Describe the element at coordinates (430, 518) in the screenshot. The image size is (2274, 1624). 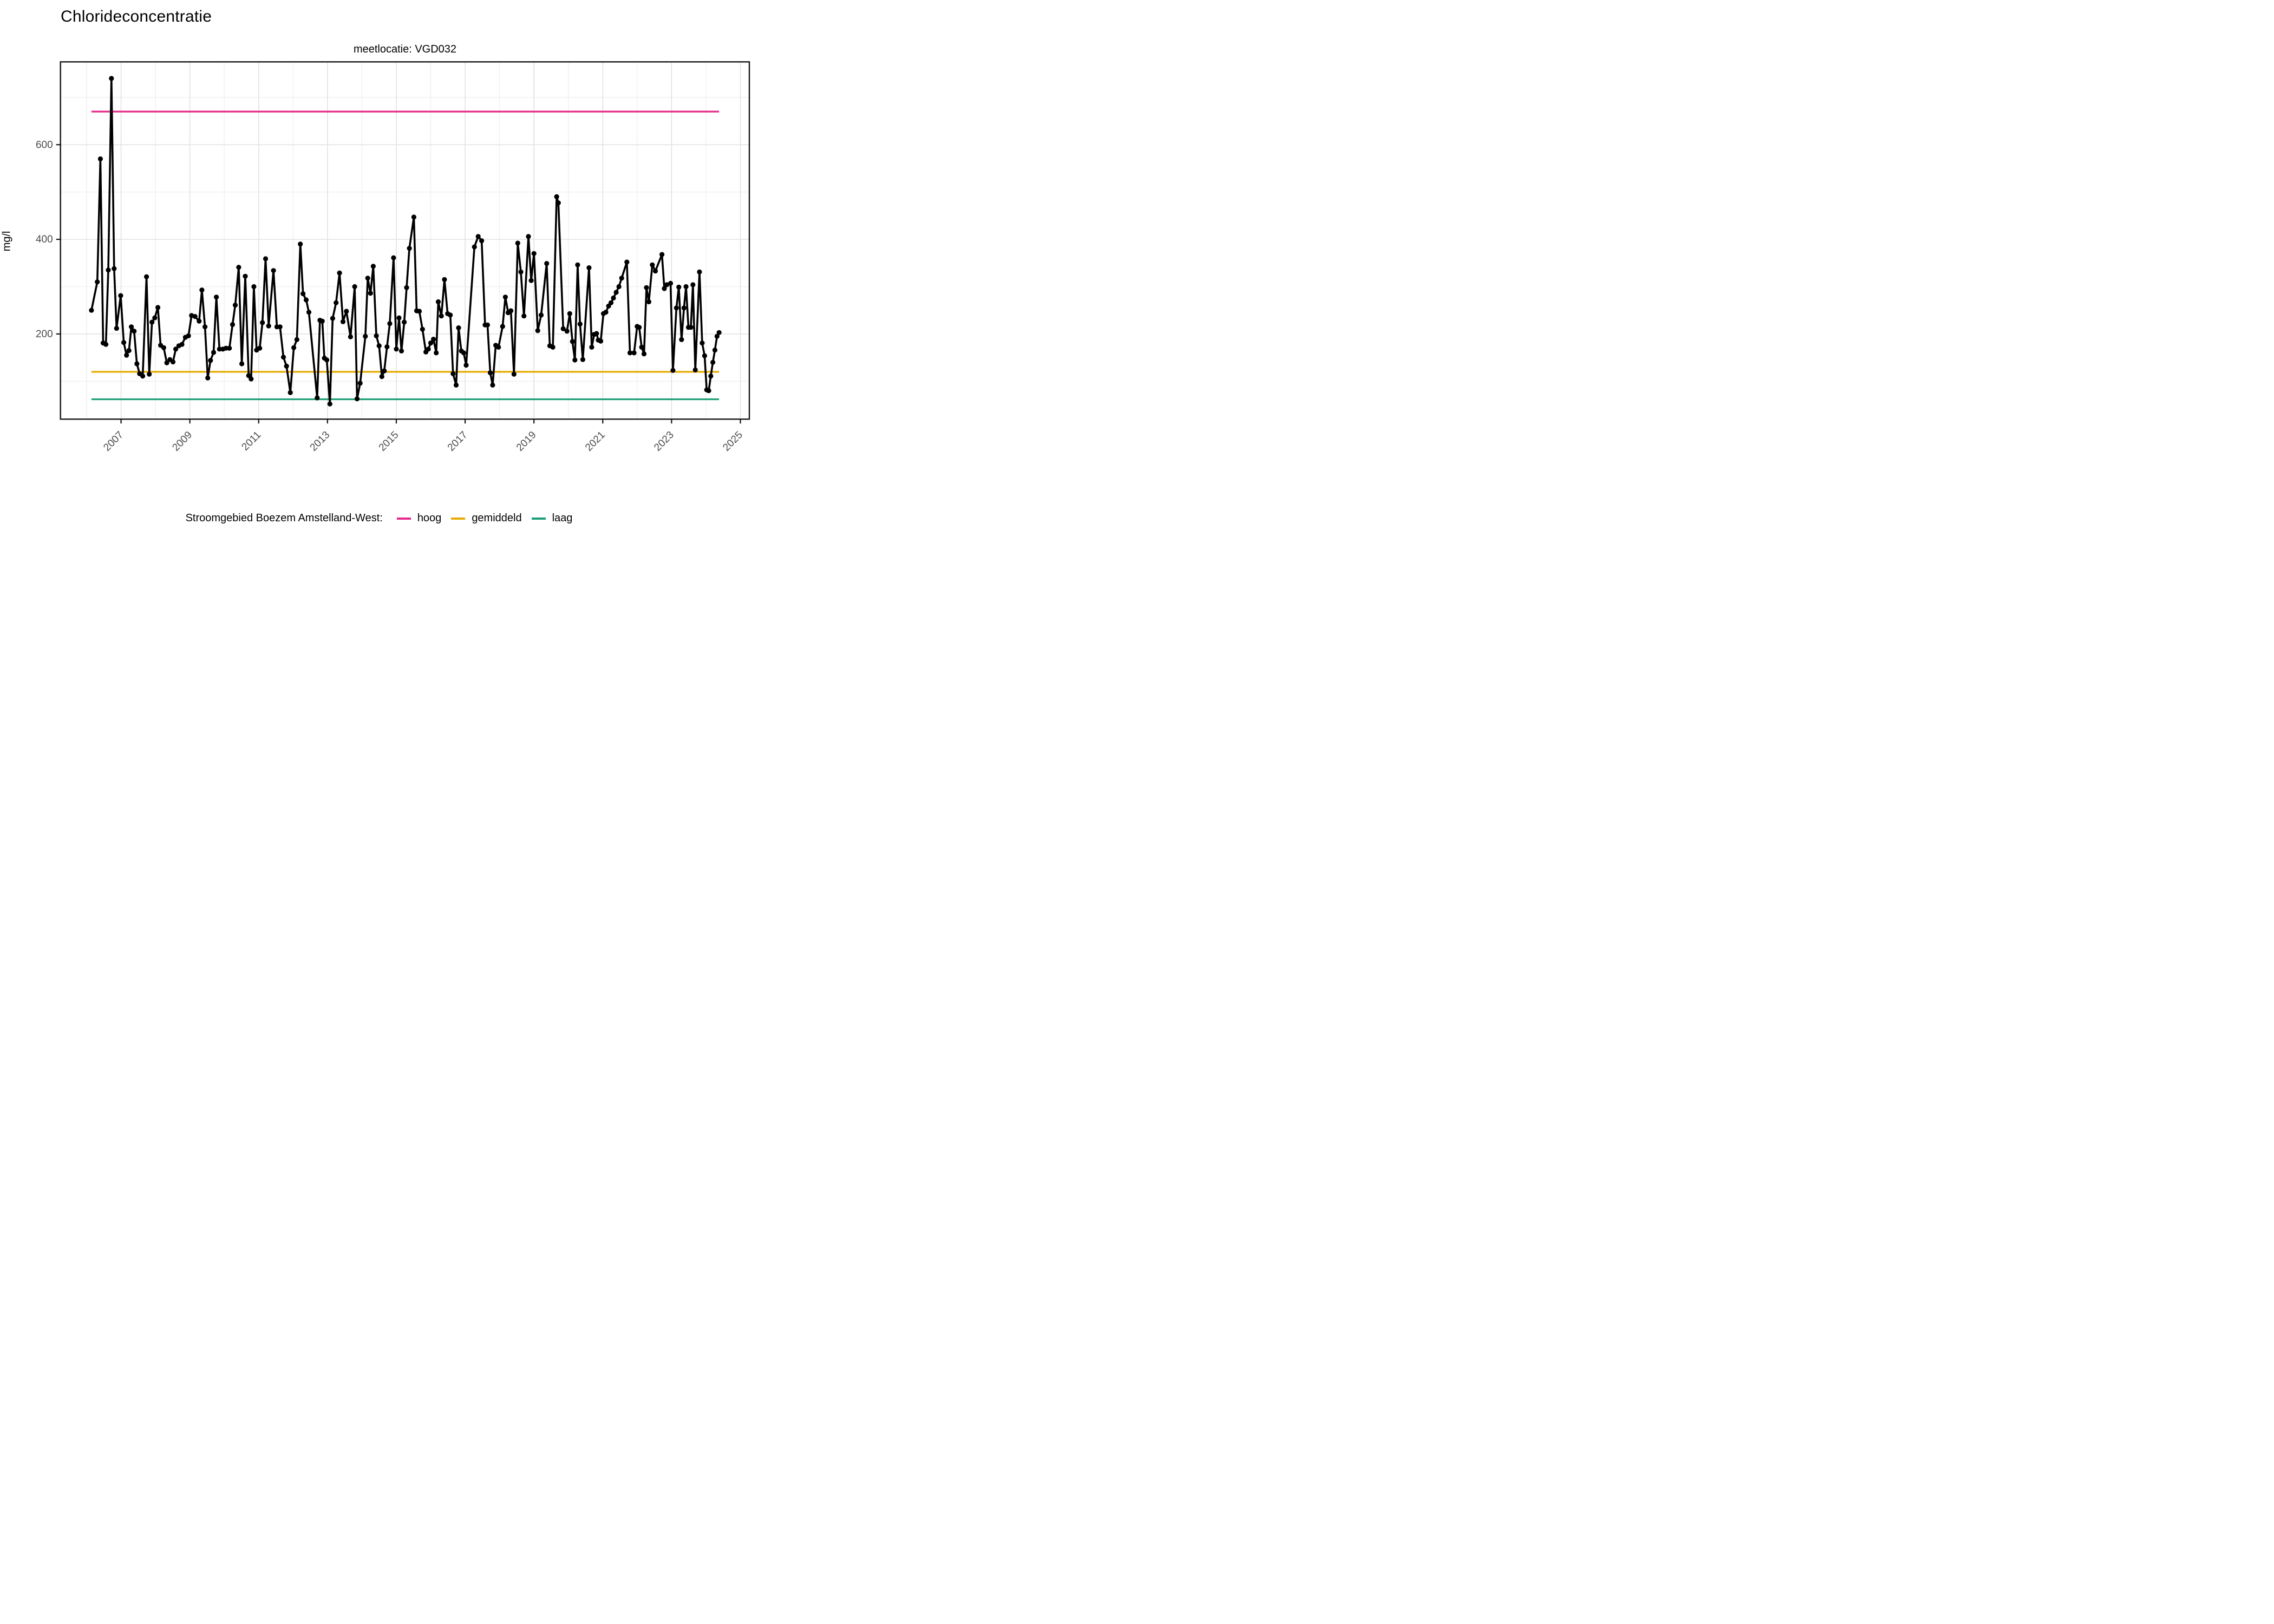
I see `legend-label-hoog: hoog` at that location.